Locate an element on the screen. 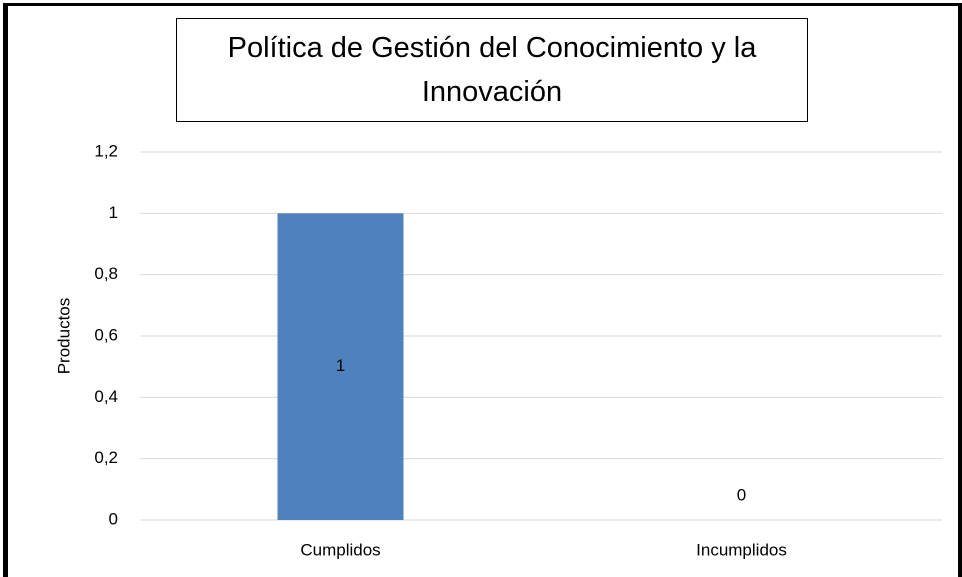 The height and width of the screenshot is (577, 962). y-axis-label: Productos is located at coordinates (63, 336).